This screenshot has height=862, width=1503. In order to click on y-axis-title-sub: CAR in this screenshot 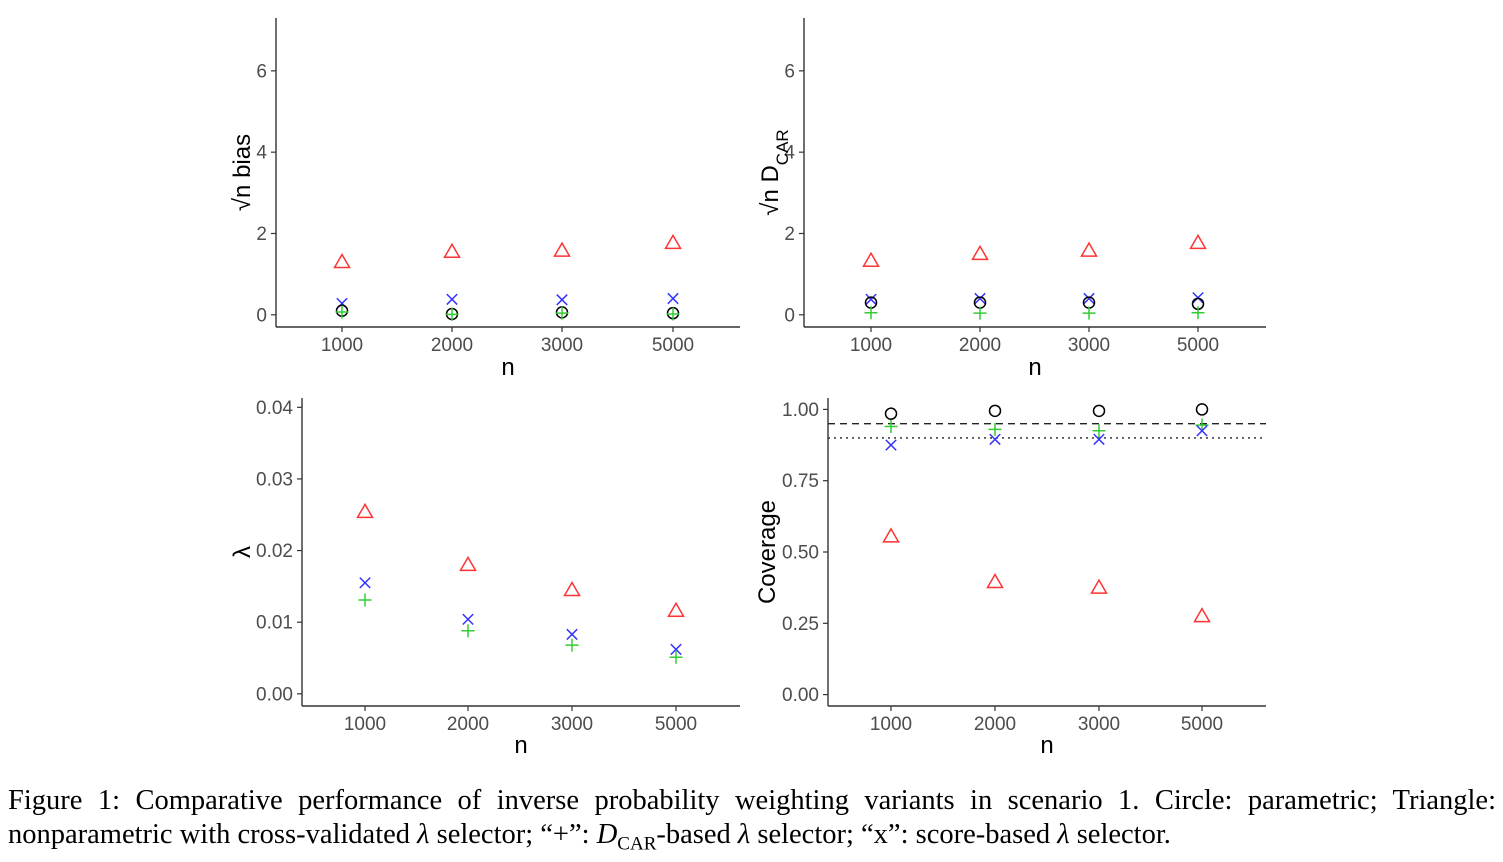, I will do `click(782, 147)`.